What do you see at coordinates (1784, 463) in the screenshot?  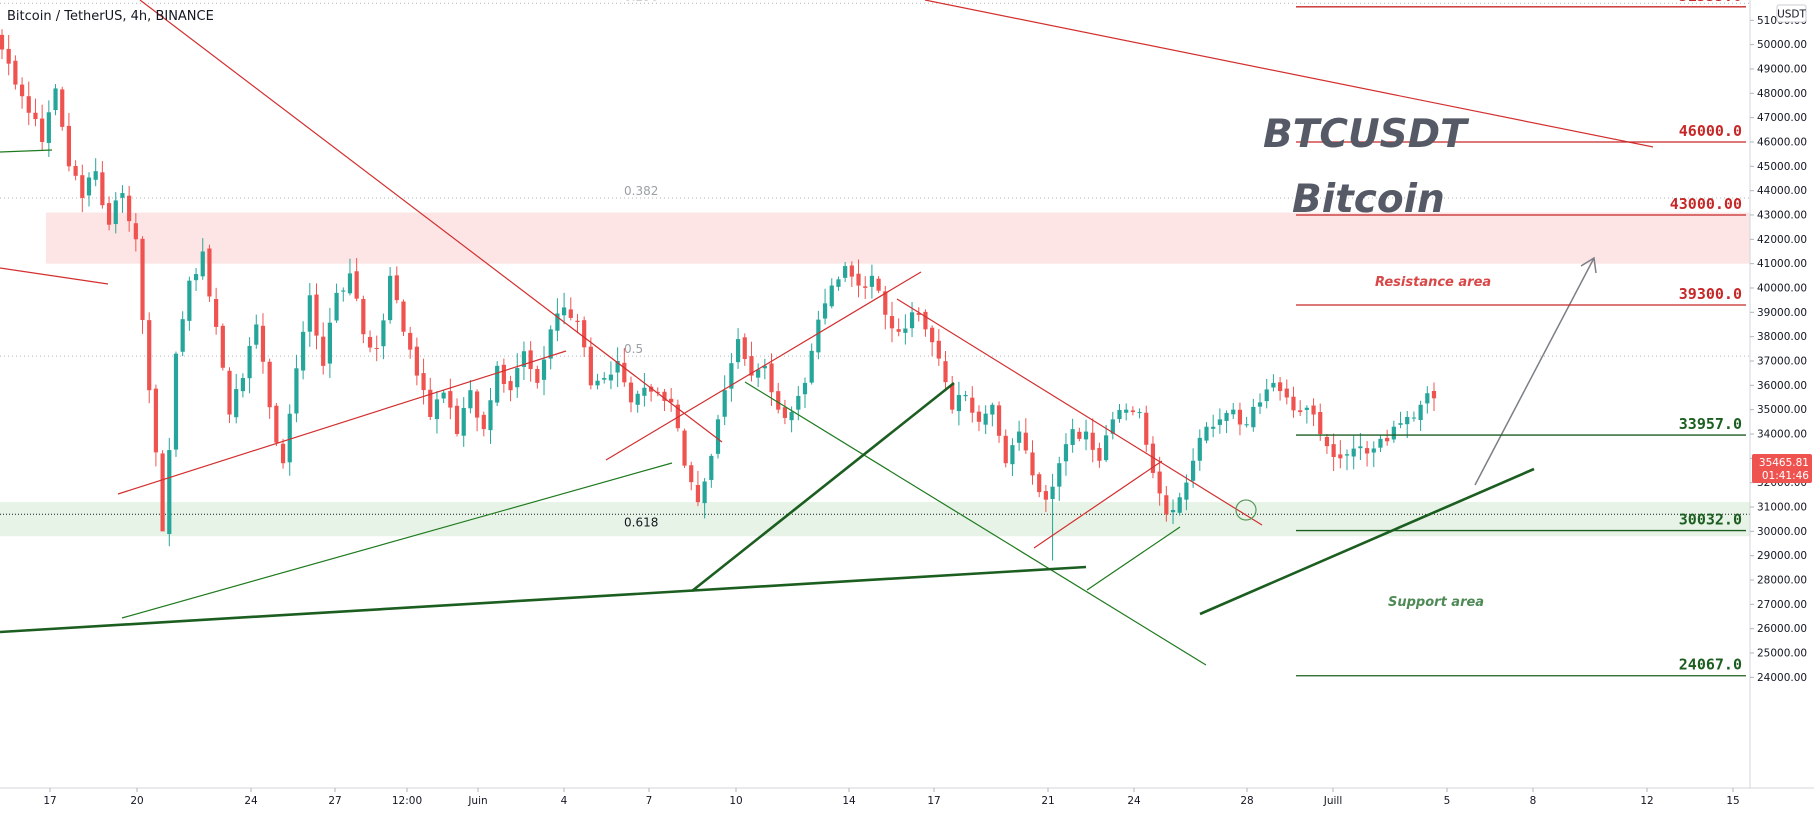 I see `last-price: 35465.81` at bounding box center [1784, 463].